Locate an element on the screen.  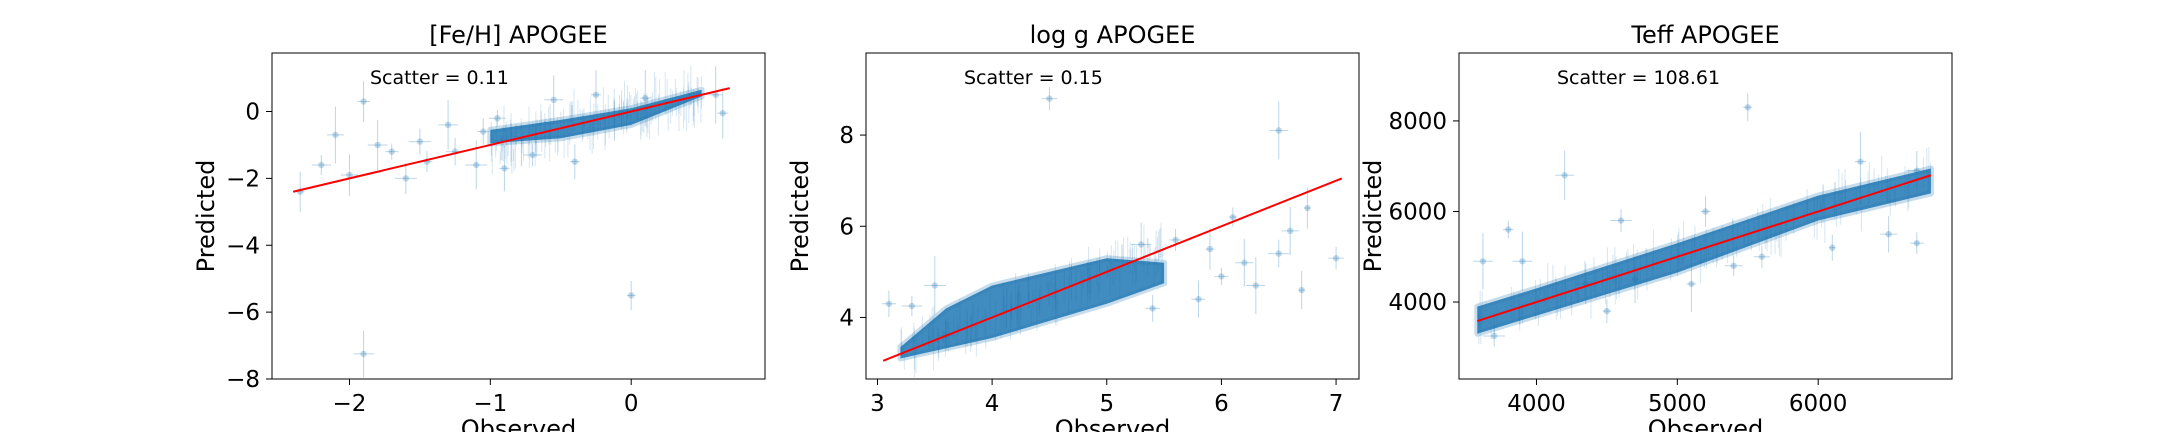
x-tick-label: 5000 is located at coordinates (1677, 404).